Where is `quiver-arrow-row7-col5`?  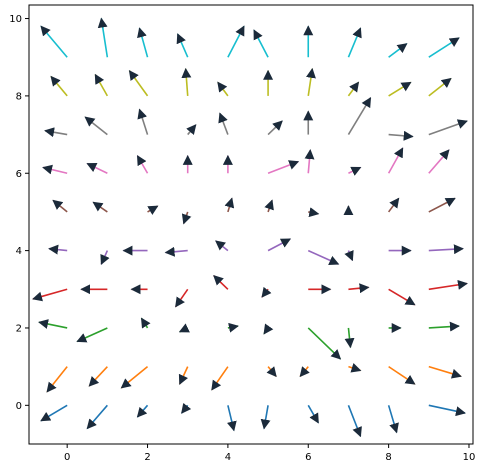 quiver-arrow-row7-col5 is located at coordinates (275, 128).